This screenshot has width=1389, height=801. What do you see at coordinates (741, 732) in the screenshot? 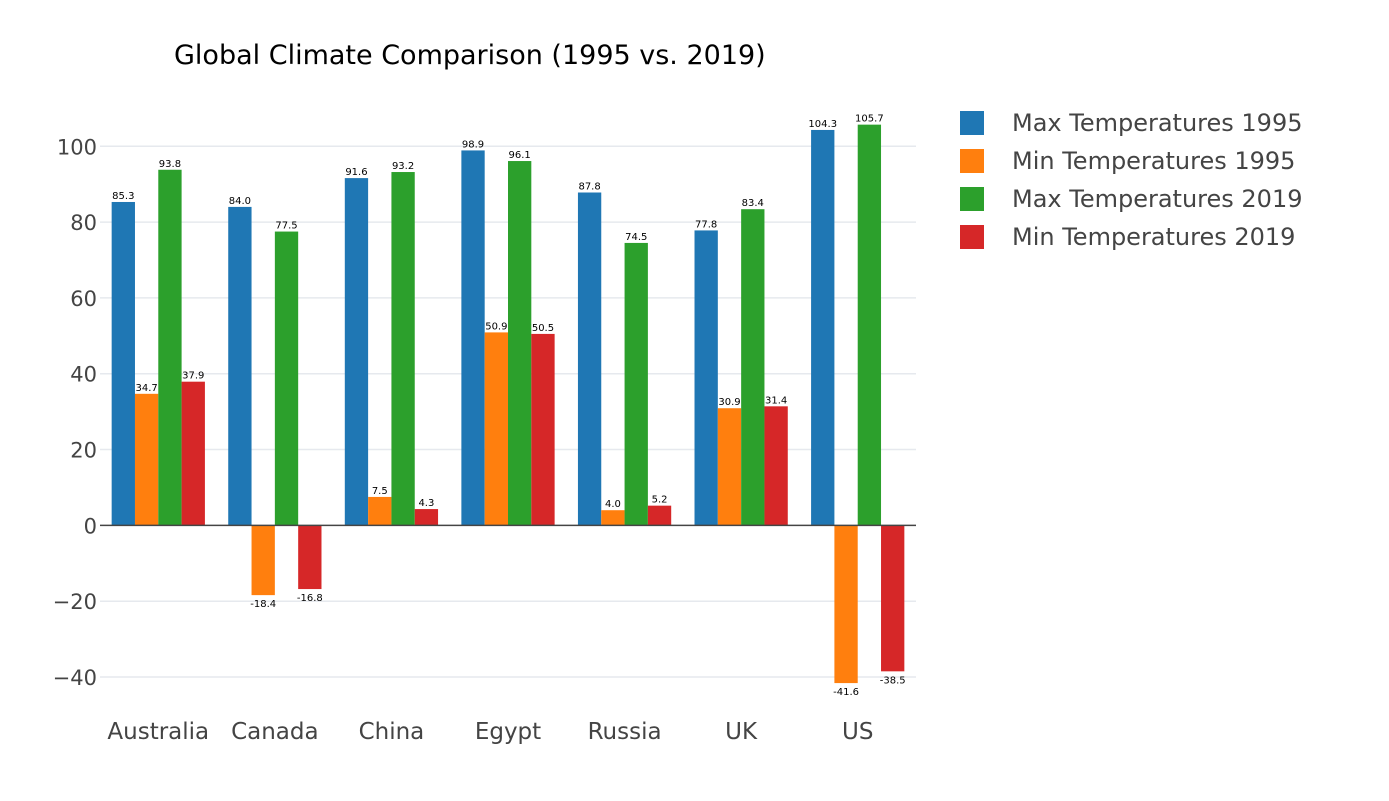
I see `x-tick-label: UK` at bounding box center [741, 732].